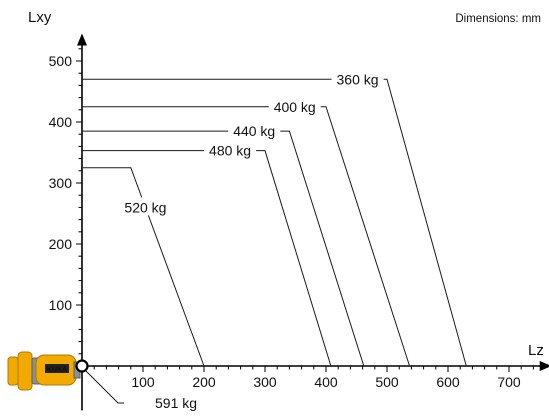  What do you see at coordinates (61, 305) in the screenshot?
I see `y-tick-label: 100` at bounding box center [61, 305].